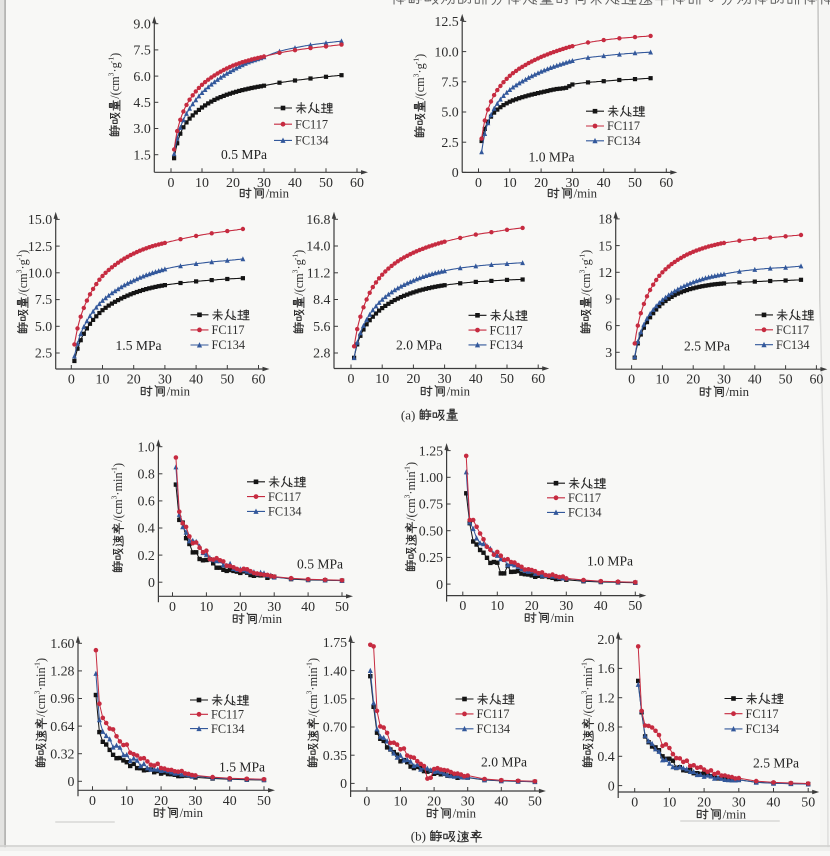 The image size is (830, 856). Describe the element at coordinates (610, 561) in the screenshot. I see `svg-text: 1.0 MPa` at that location.